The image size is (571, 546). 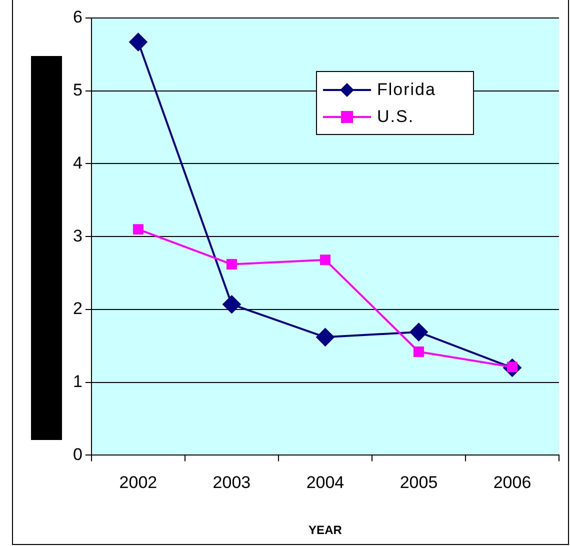 I want to click on y-tick-label: 1, so click(x=77, y=382).